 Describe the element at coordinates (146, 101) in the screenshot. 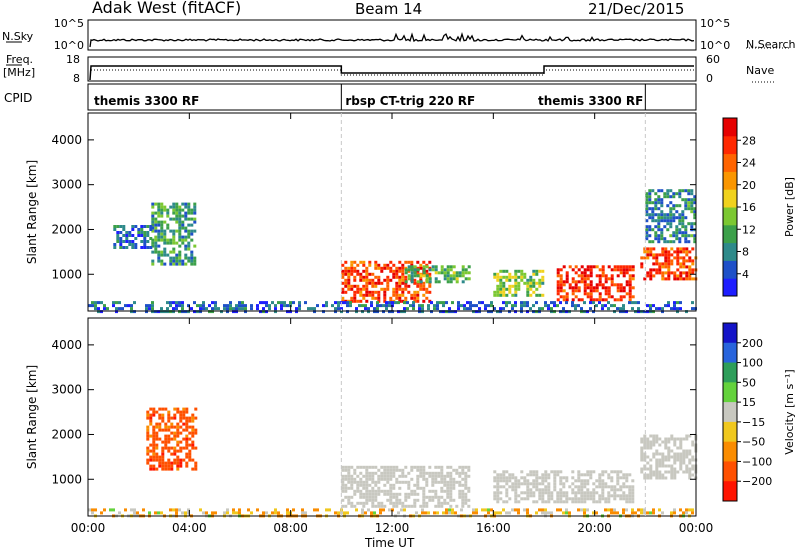

I see `cpid-mode-0: themis 3300 RF` at that location.